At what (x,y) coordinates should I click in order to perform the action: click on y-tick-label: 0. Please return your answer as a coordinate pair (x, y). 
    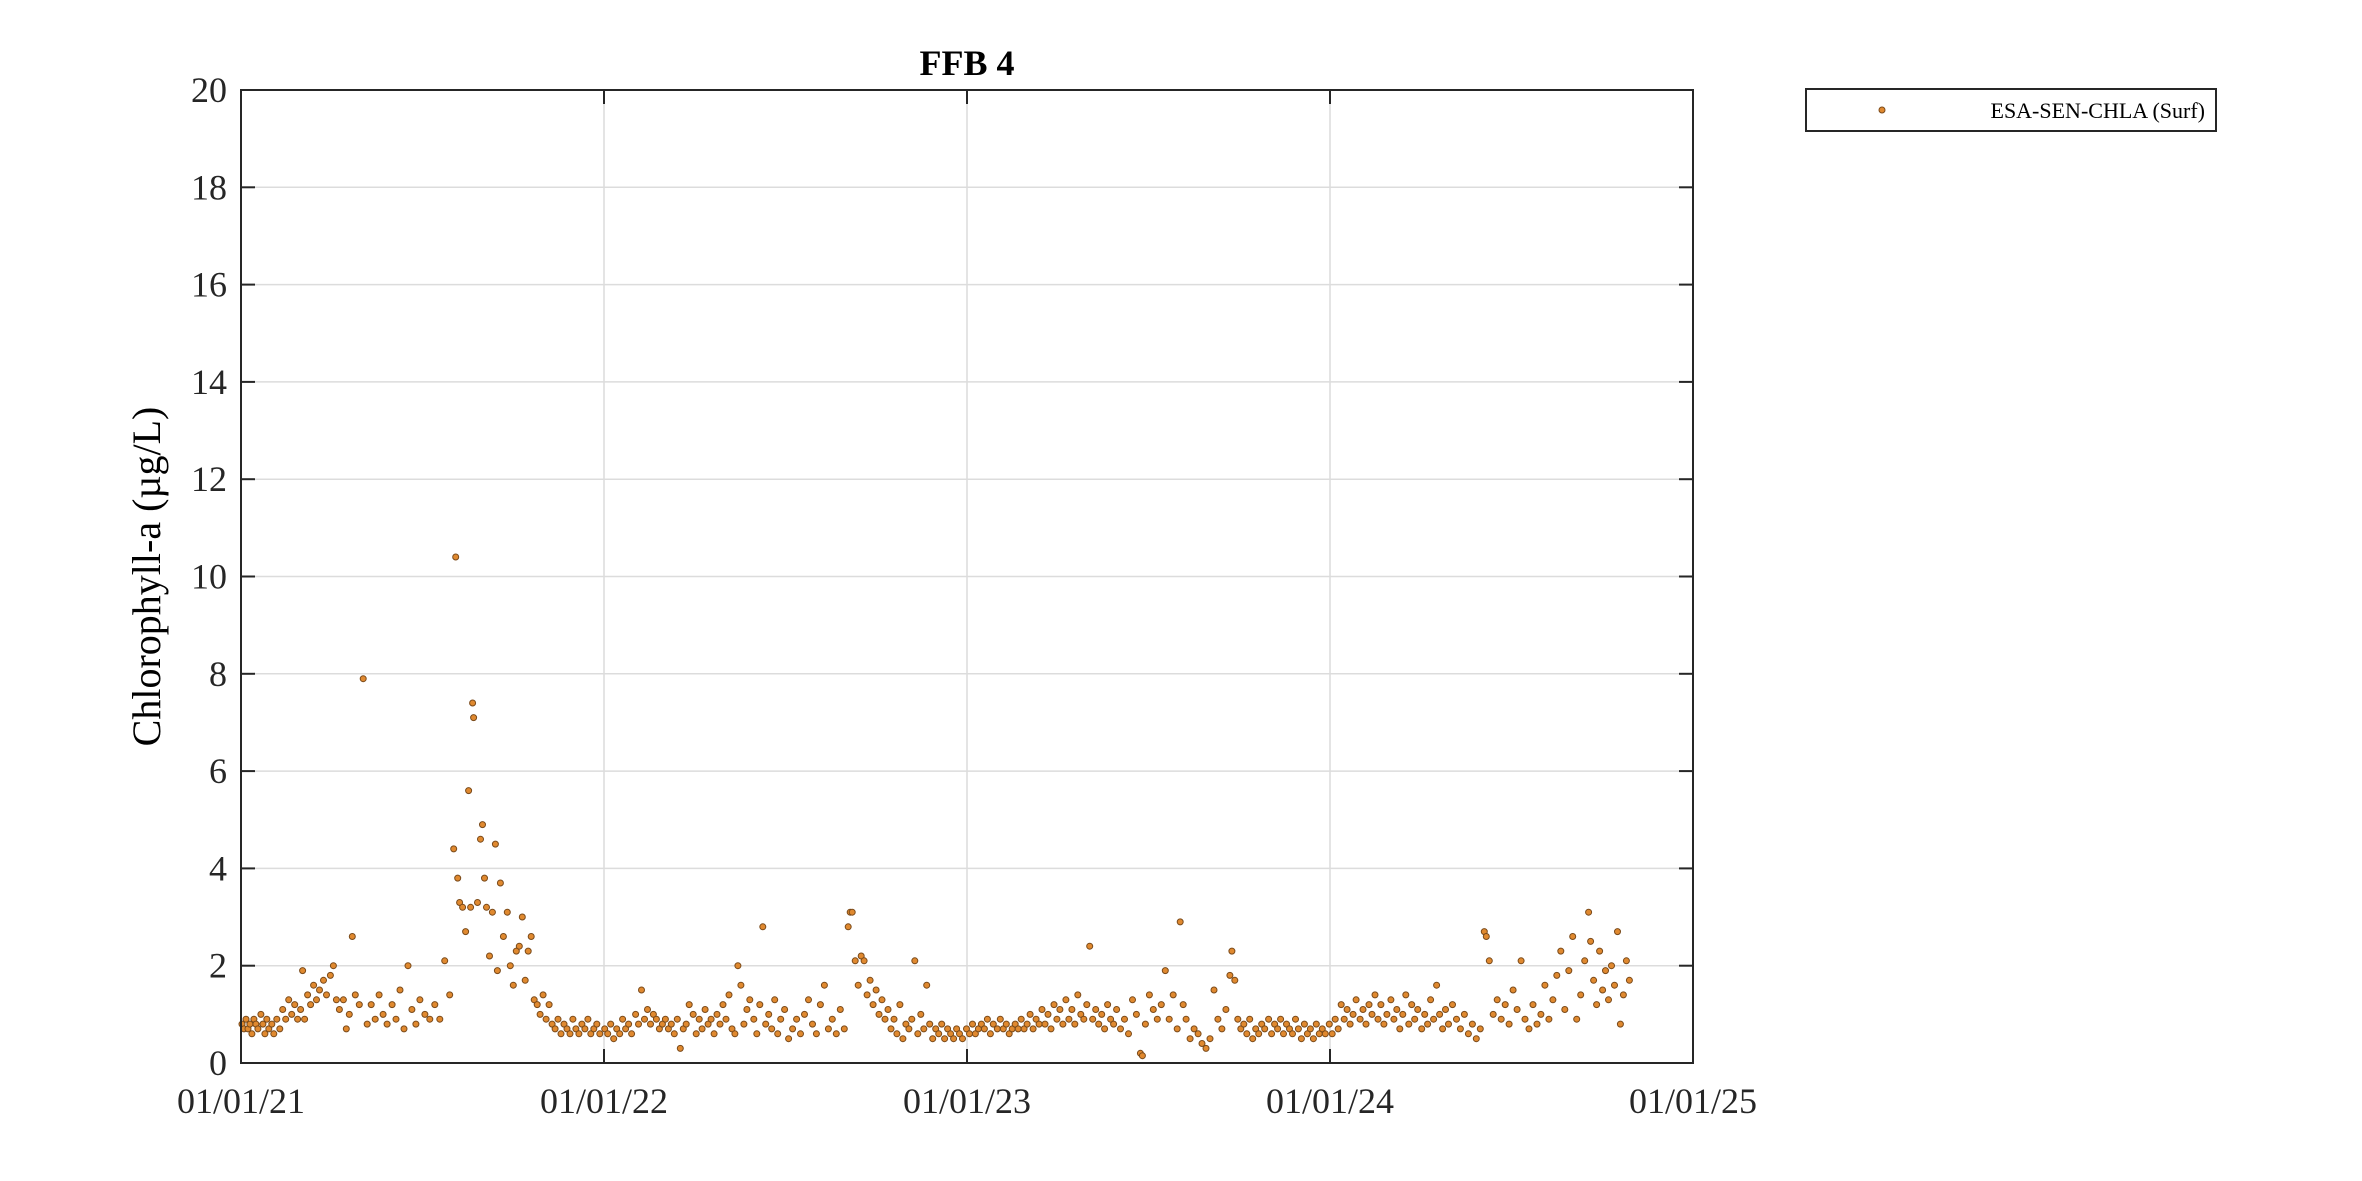
    Looking at the image, I should click on (218, 1063).